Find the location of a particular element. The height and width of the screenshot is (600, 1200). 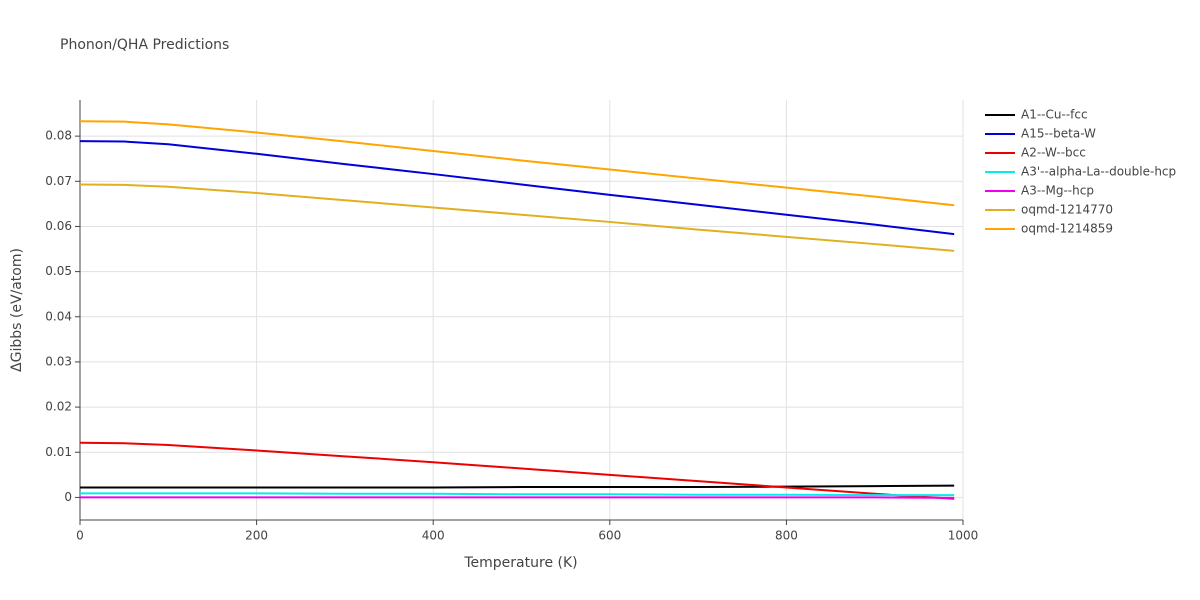

legend-label: A1--Cu--fcc is located at coordinates (1054, 115).